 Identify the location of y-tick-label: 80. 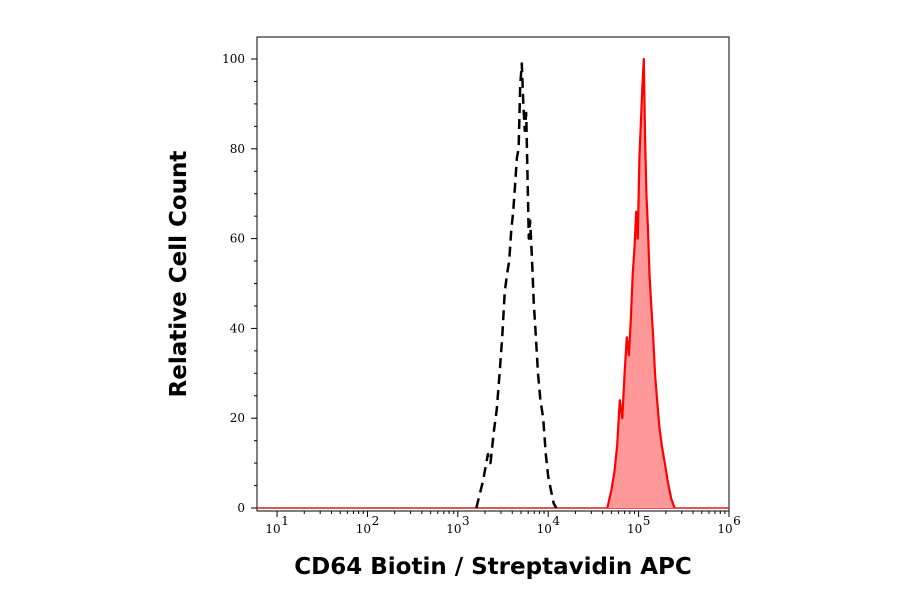
(237, 149).